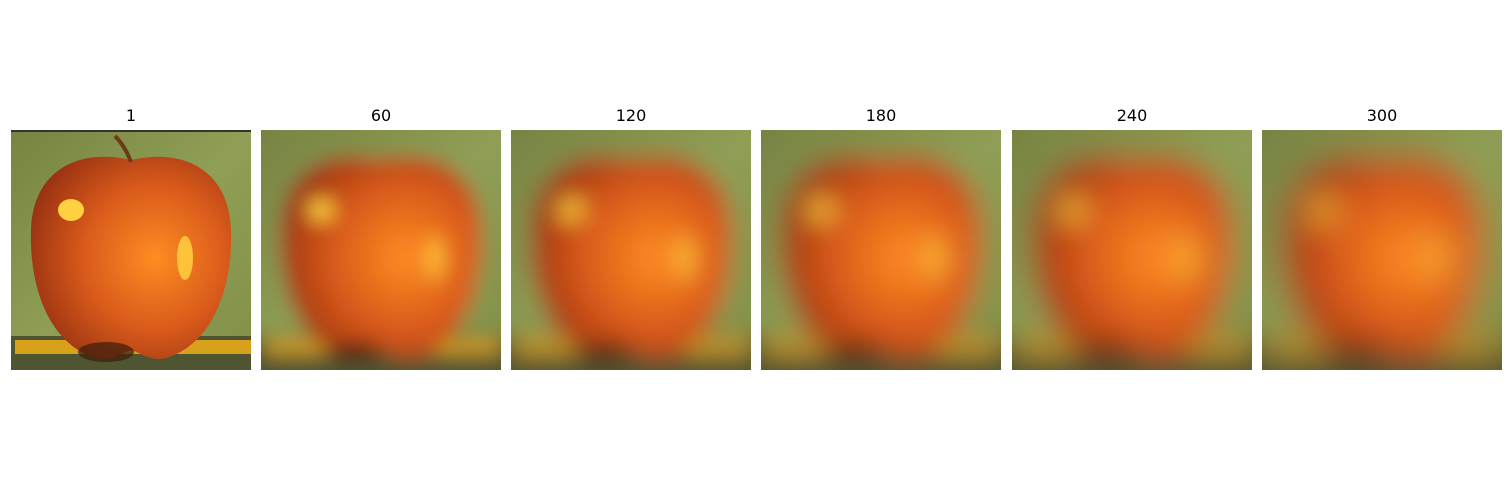 The height and width of the screenshot is (500, 1512). Describe the element at coordinates (631, 115) in the screenshot. I see `panel-title-3: 120` at that location.